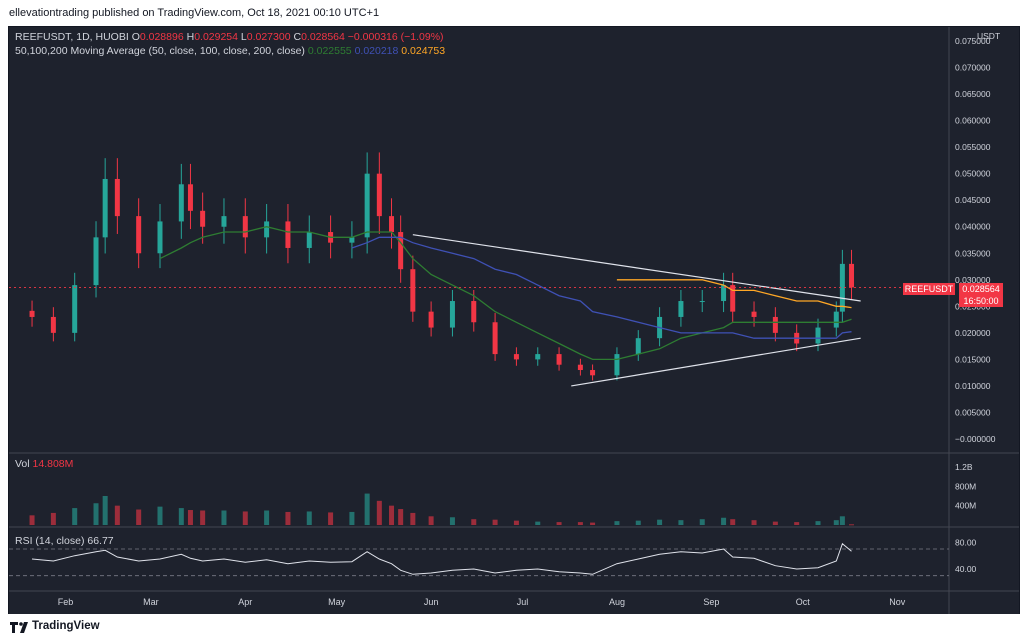 The height and width of the screenshot is (641, 1024). What do you see at coordinates (376, 51) in the screenshot?
I see `ma100-value: 0.020218` at bounding box center [376, 51].